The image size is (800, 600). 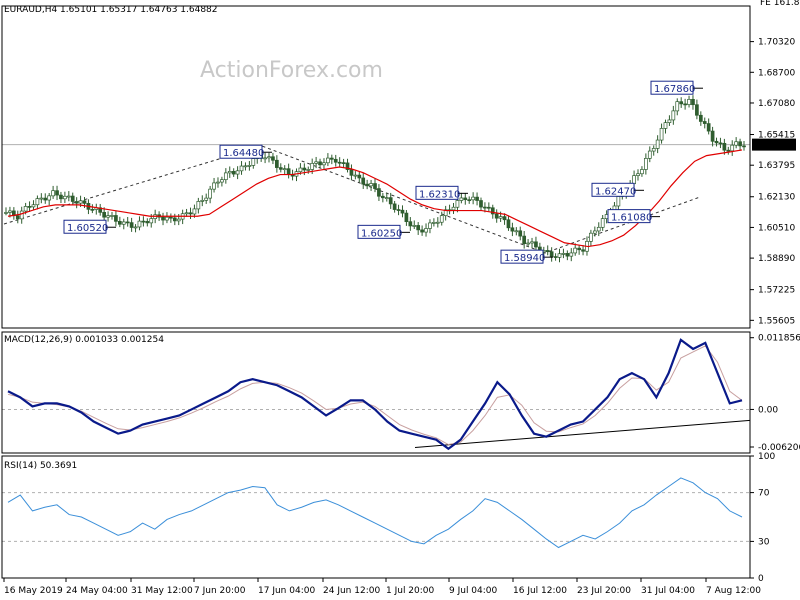 What do you see at coordinates (162, 591) in the screenshot?
I see `x-tick-label: 31 May 12:00` at bounding box center [162, 591].